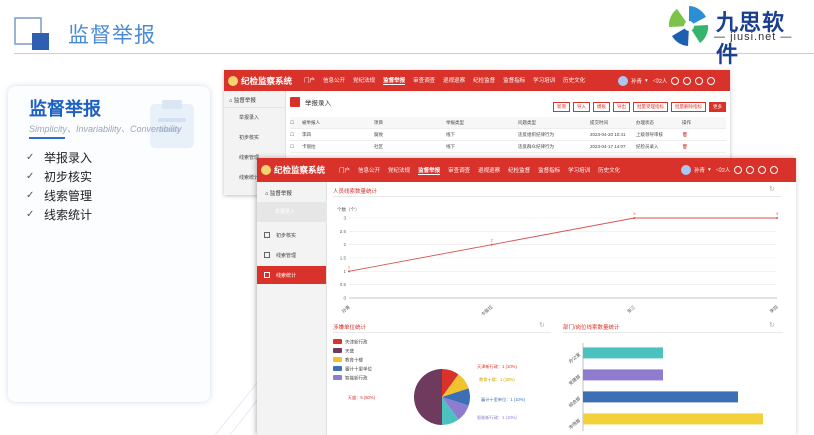 This screenshot has height=435, width=814. I want to click on back-page-title: 举报录入, so click(318, 103).